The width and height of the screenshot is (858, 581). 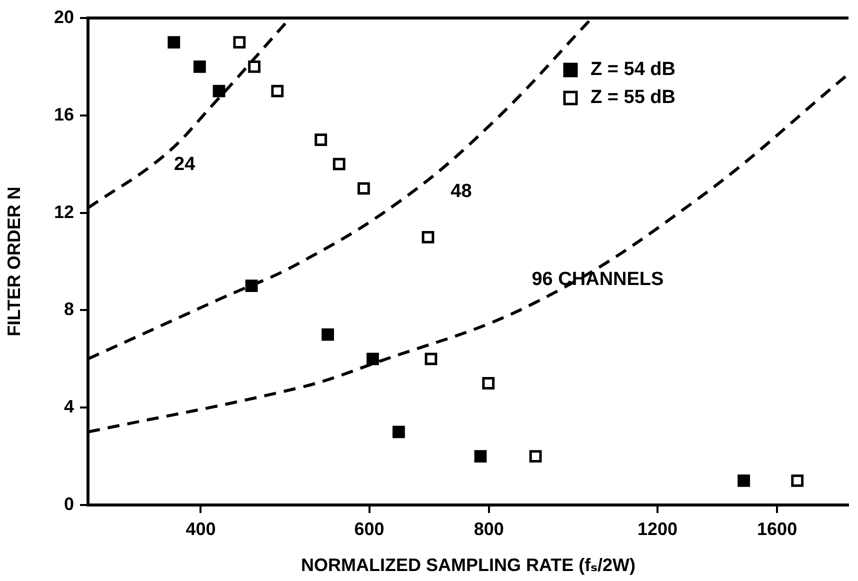 I want to click on y-tick-label: 0, so click(x=69, y=504).